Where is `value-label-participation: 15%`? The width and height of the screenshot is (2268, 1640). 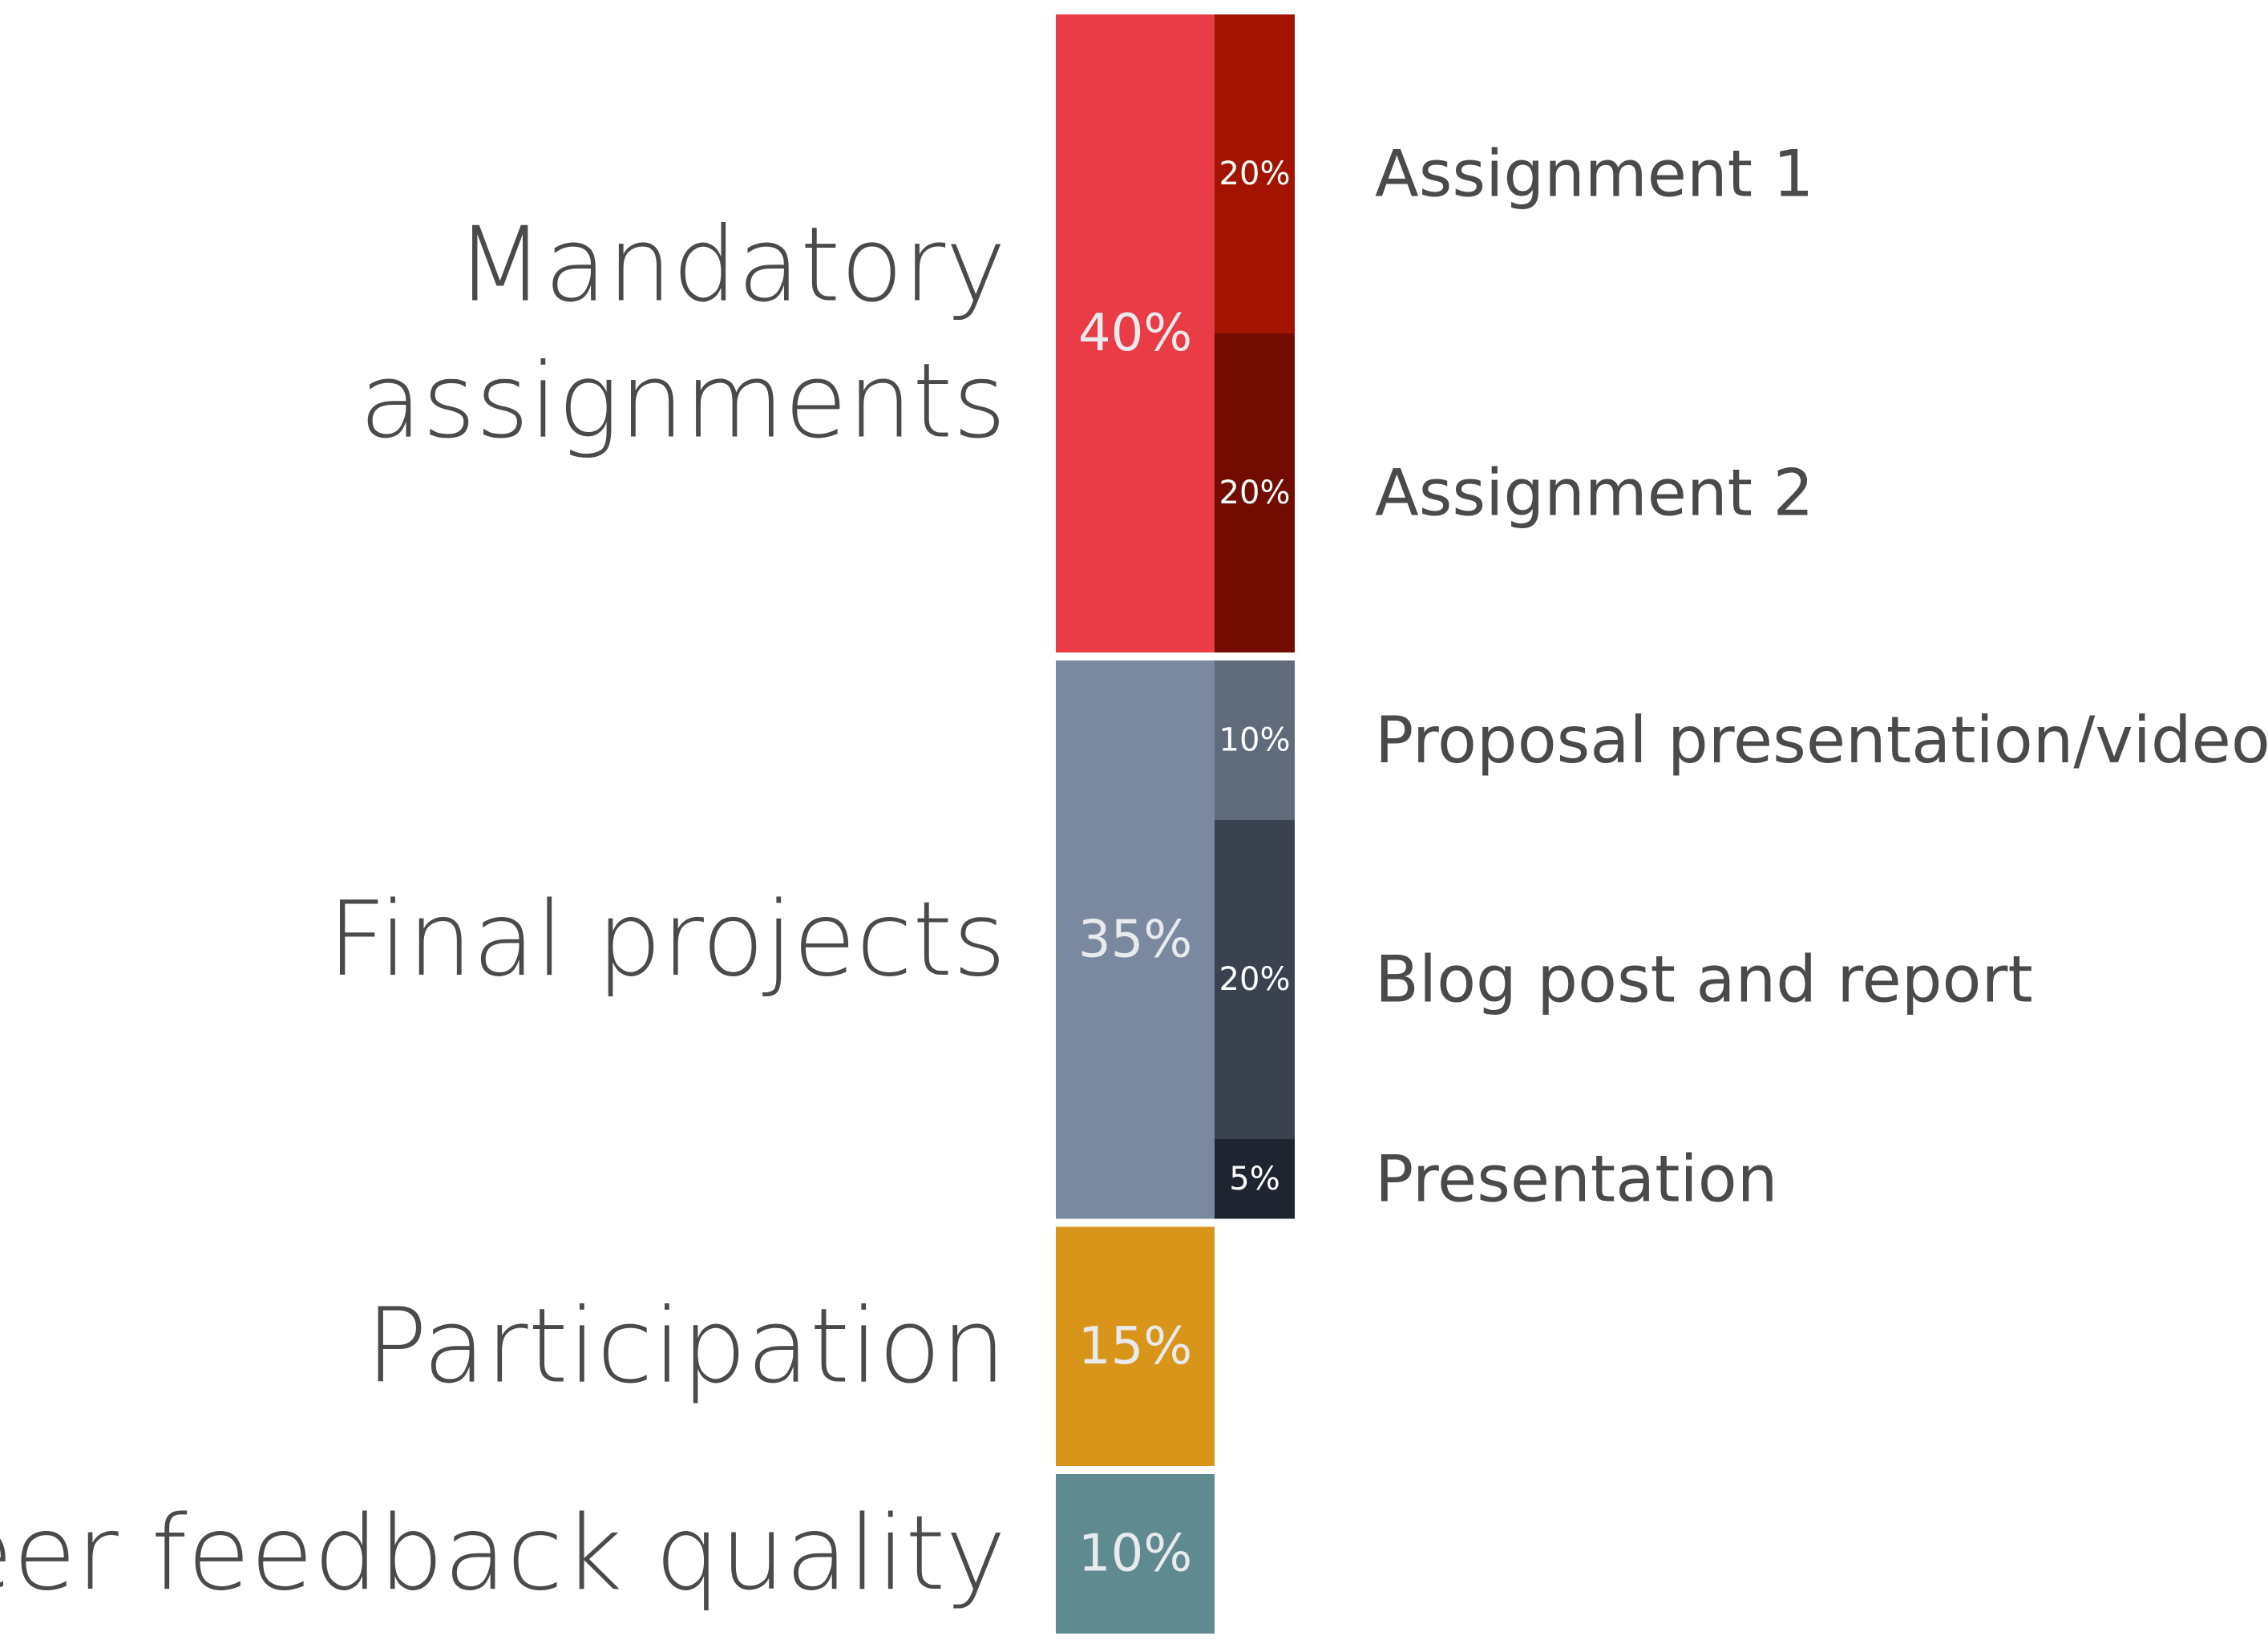
value-label-participation: 15% is located at coordinates (1135, 1346).